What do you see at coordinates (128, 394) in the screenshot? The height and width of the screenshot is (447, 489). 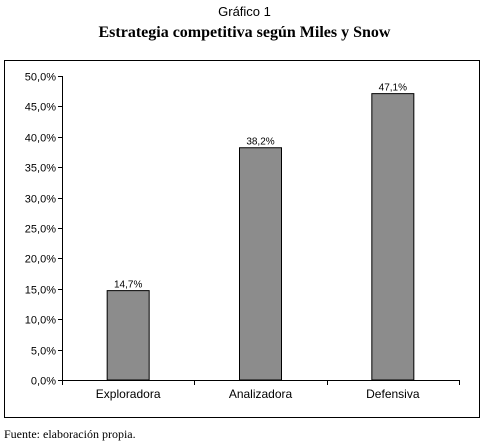 I see `x-tick-label-0: Exploradora` at bounding box center [128, 394].